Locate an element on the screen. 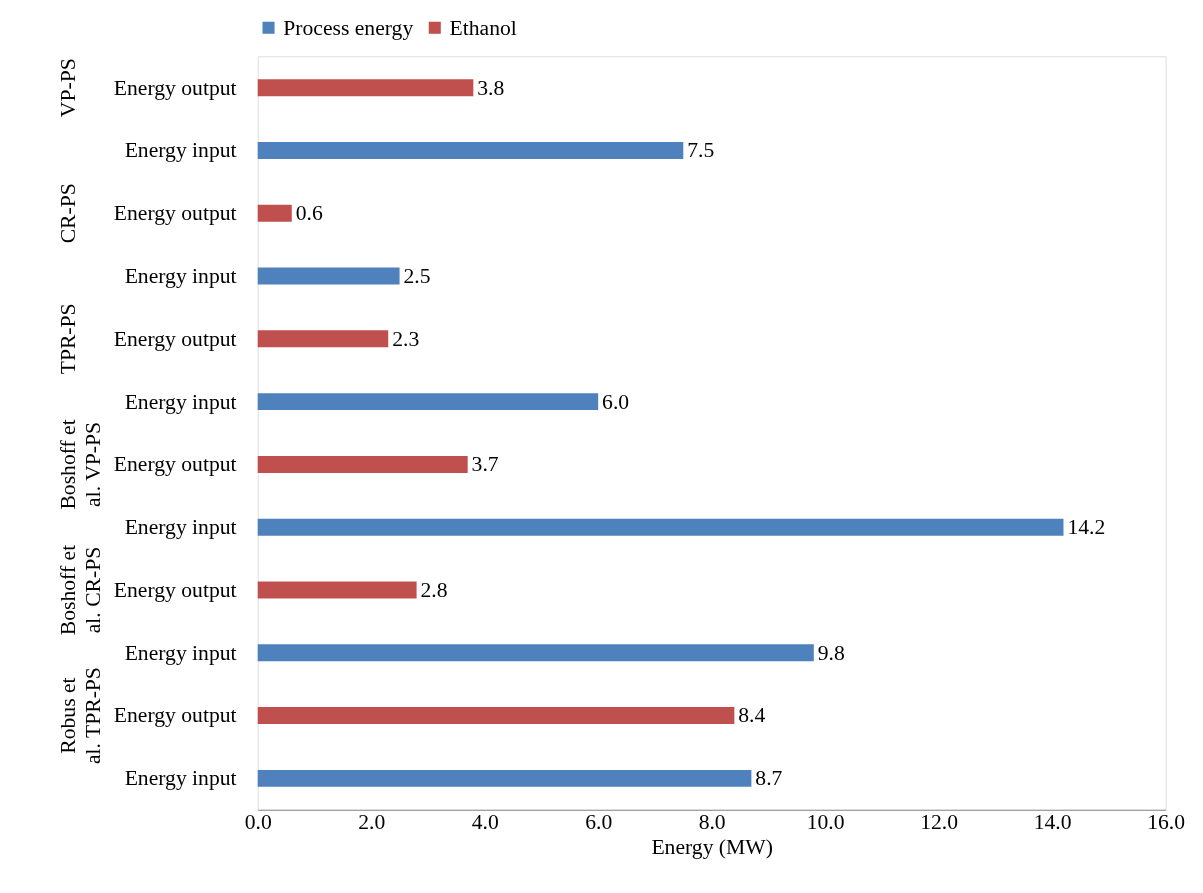  x-tick-label: 6.0 is located at coordinates (599, 821).